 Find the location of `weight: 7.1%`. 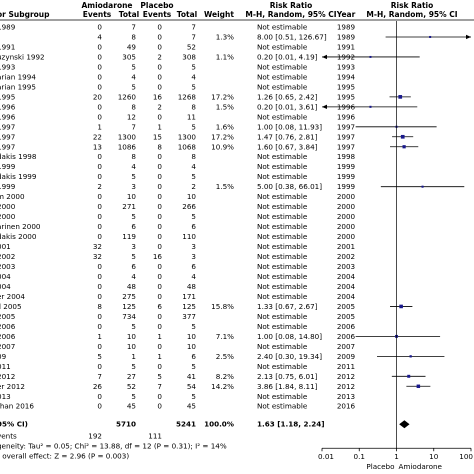

weight: 7.1% is located at coordinates (225, 336).